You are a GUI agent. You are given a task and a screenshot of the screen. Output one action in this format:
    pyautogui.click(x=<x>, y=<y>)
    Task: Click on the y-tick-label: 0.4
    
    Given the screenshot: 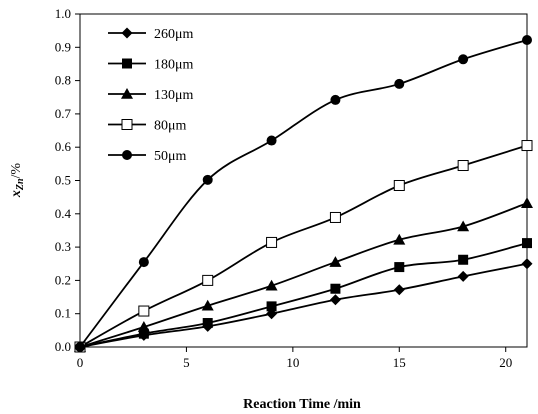 What is the action you would take?
    pyautogui.click(x=63, y=213)
    